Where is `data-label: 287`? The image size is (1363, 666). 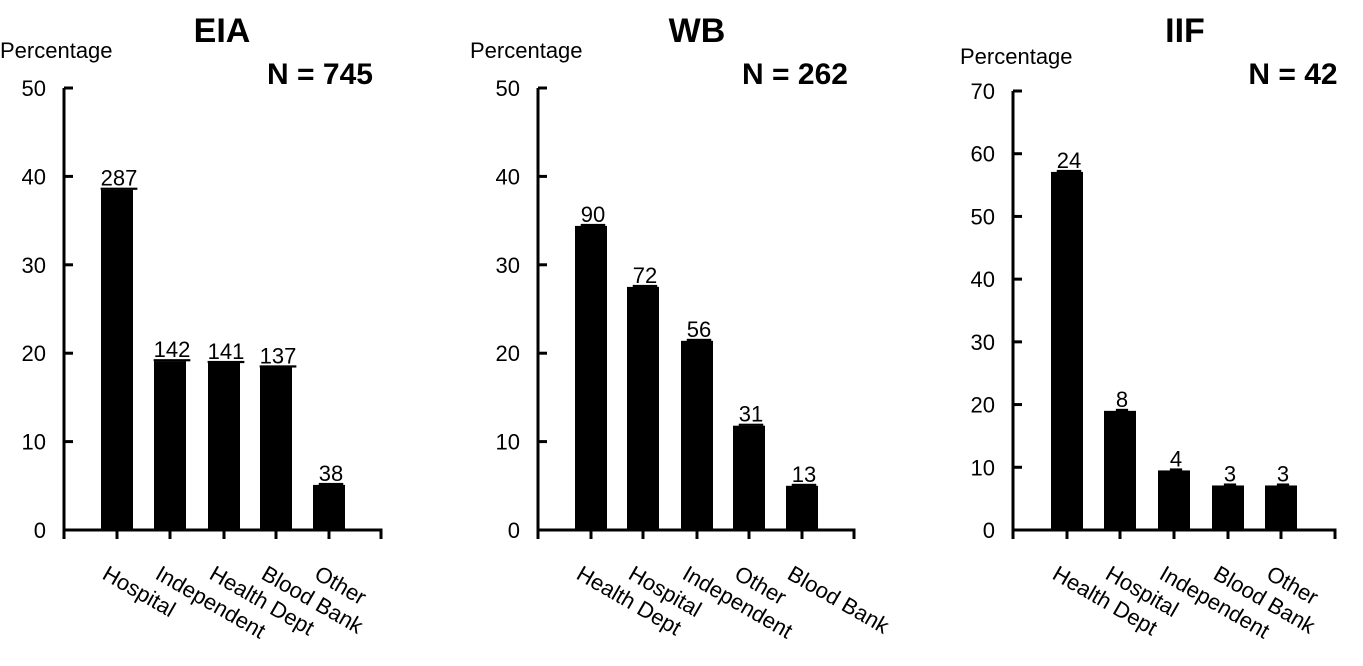
data-label: 287 is located at coordinates (119, 178).